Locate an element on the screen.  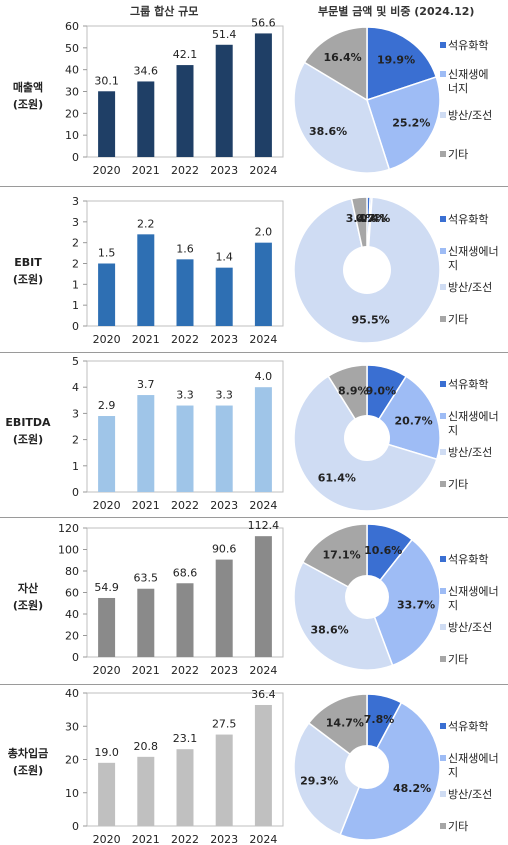
pie-percent-label: 29.3% is located at coordinates (319, 780).